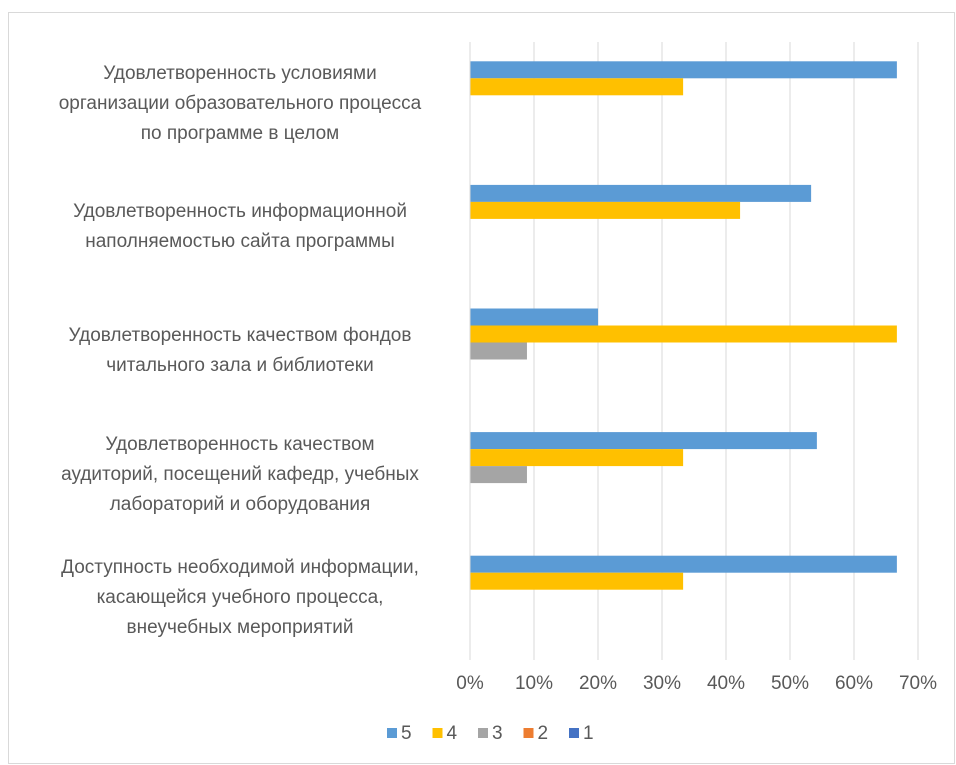 This screenshot has width=956, height=765. What do you see at coordinates (497, 733) in the screenshot?
I see `legend-label: 3` at bounding box center [497, 733].